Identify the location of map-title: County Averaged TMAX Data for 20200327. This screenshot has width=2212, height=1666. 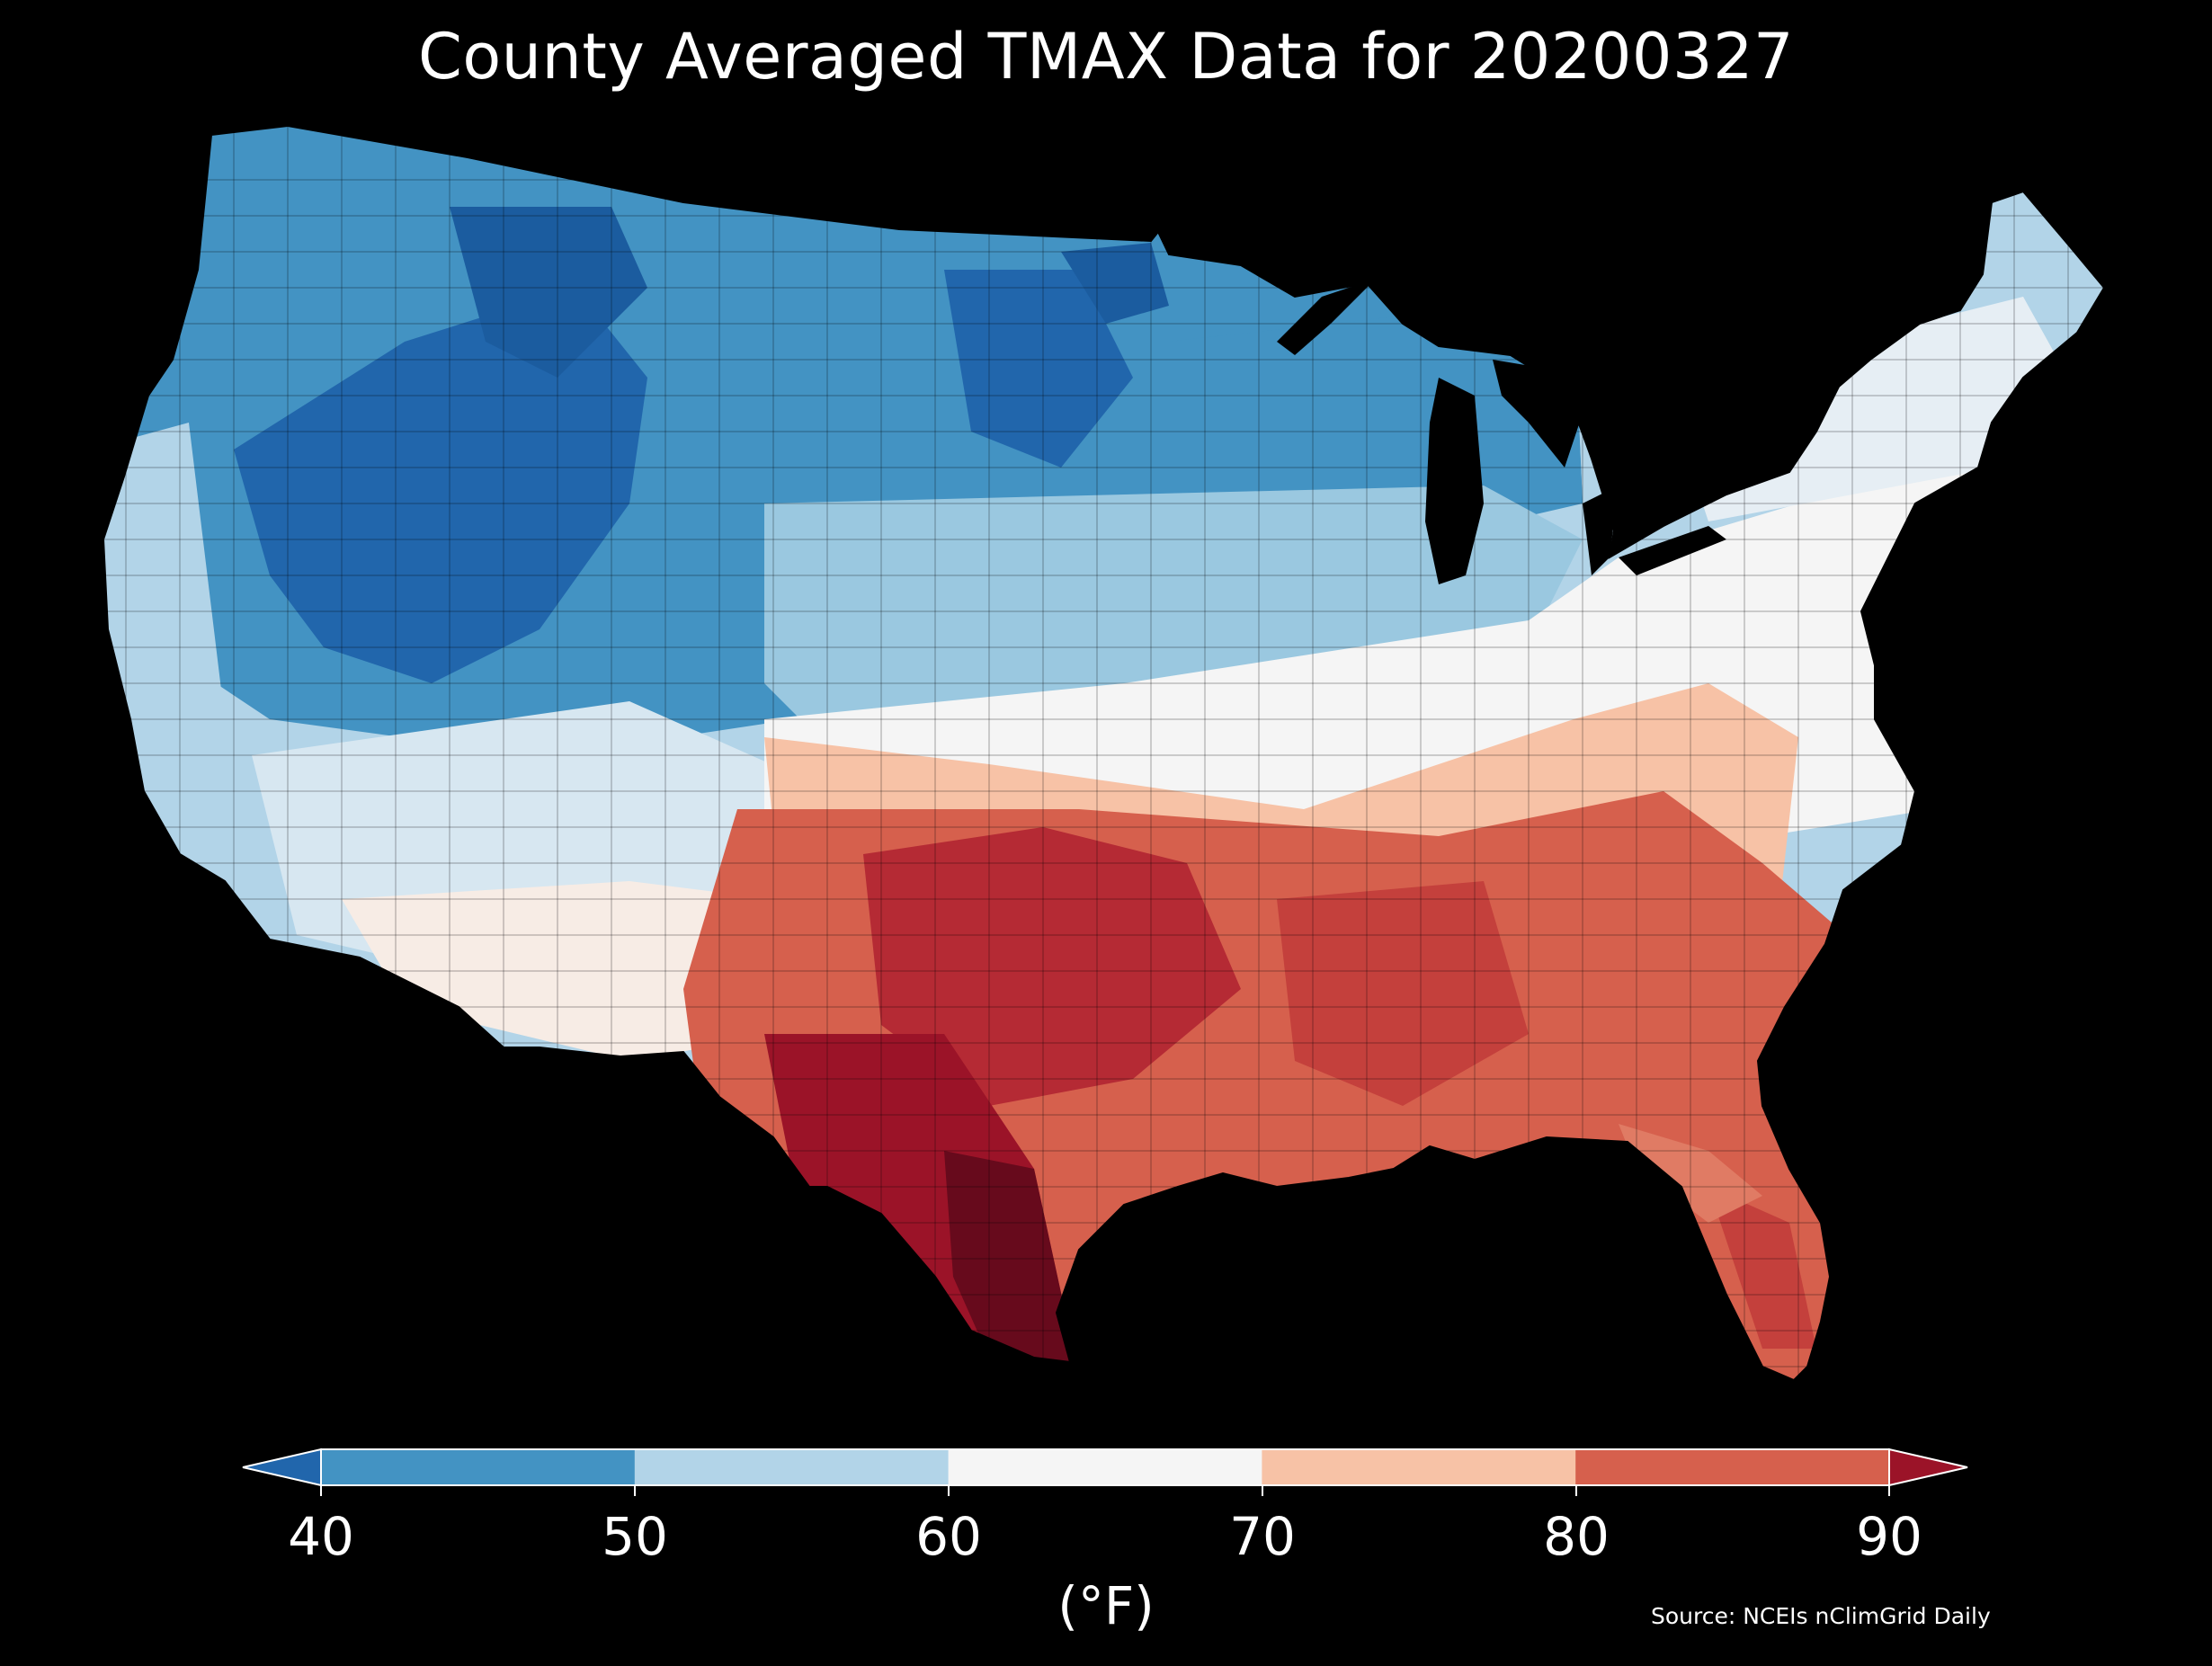
(1106, 57).